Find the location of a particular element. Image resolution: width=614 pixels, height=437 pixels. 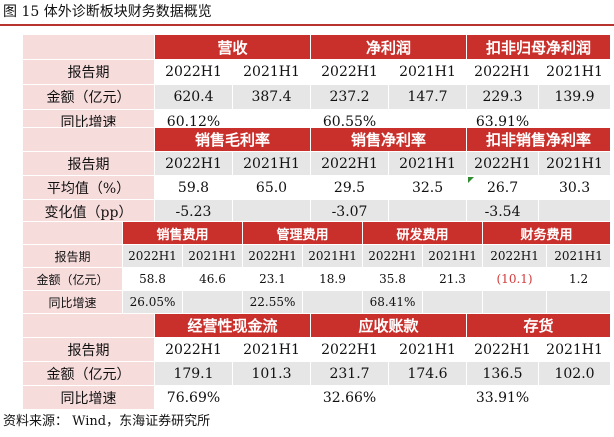

value-cell: 147.7 is located at coordinates (428, 97).